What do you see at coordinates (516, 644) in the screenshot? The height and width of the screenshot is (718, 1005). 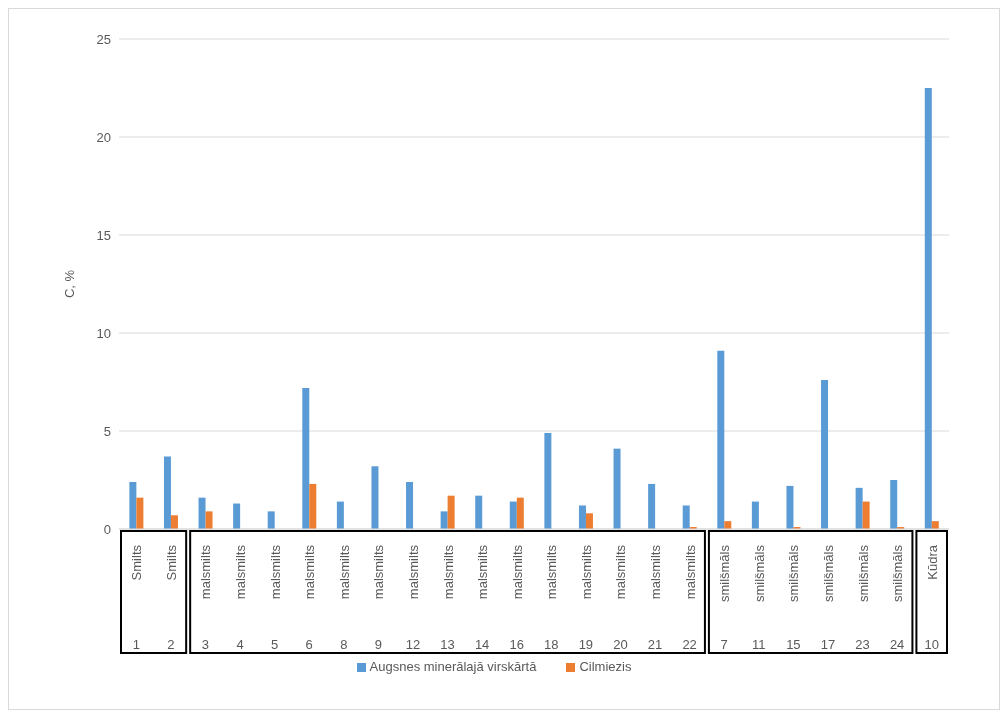 I see `x-tick-label: 16` at bounding box center [516, 644].